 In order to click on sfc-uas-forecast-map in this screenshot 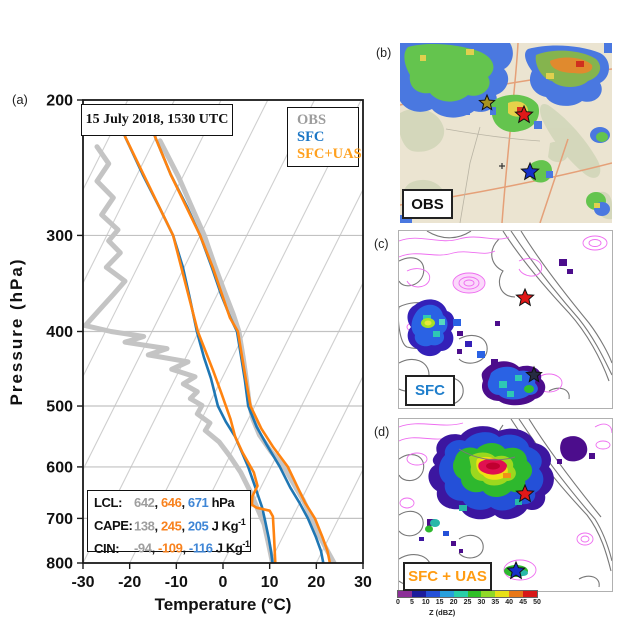, I will do `click(505, 505)`.